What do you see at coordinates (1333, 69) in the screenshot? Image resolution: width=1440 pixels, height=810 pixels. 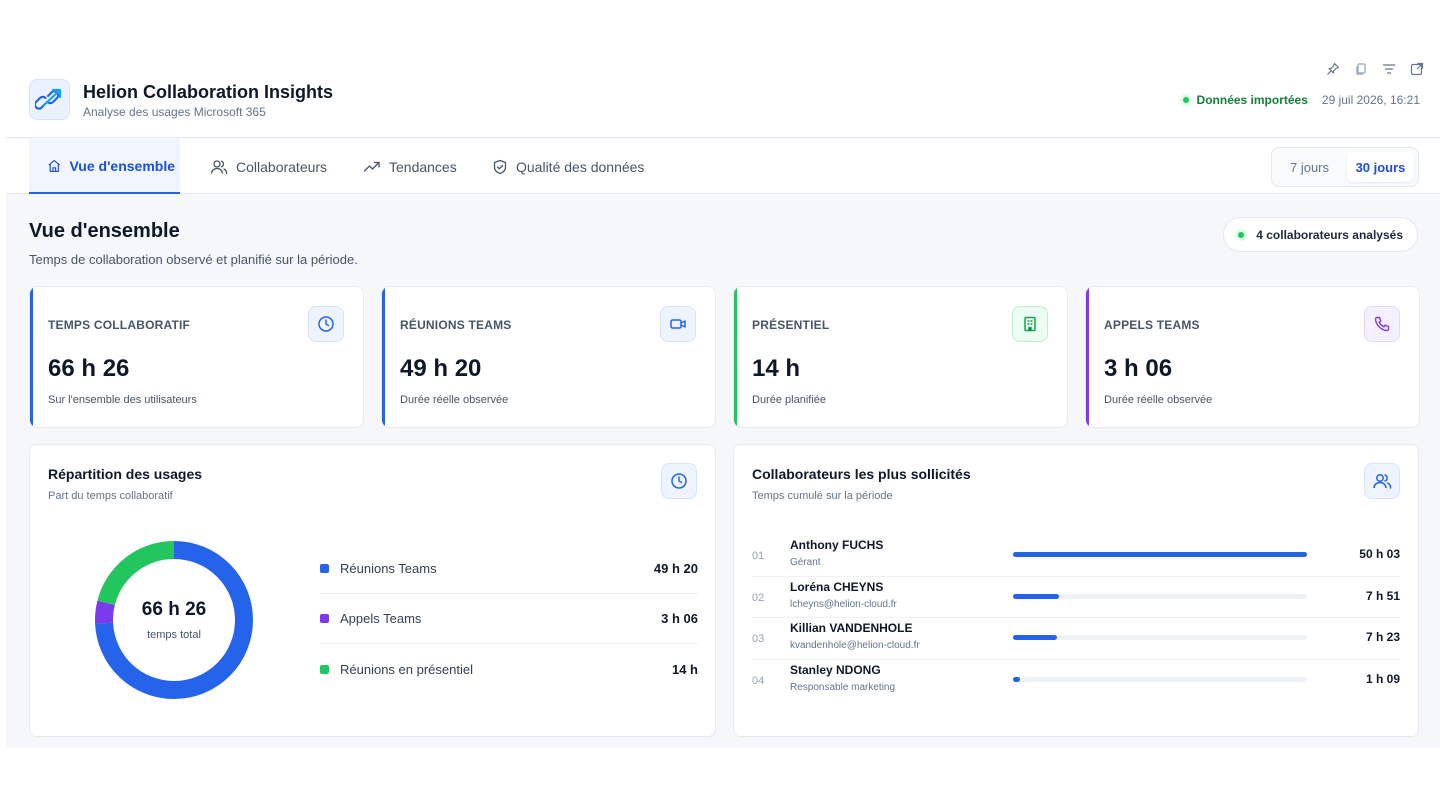 I see `pin-icon` at bounding box center [1333, 69].